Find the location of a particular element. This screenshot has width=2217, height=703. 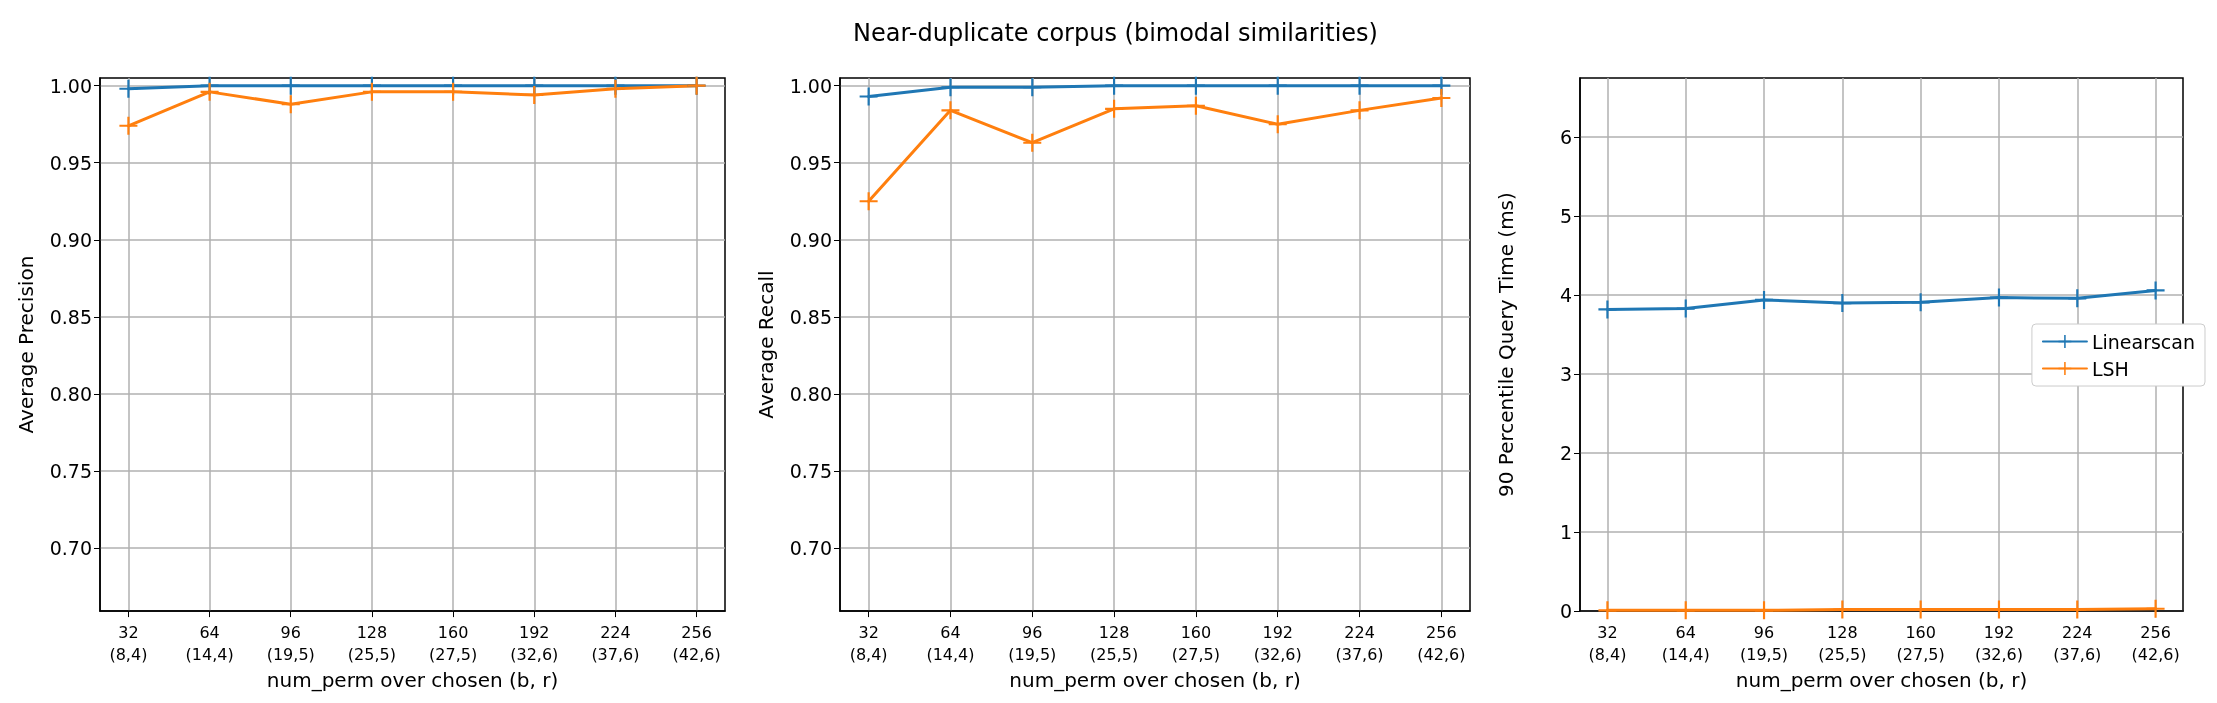

legend-label: Linearscan is located at coordinates (2143, 341).